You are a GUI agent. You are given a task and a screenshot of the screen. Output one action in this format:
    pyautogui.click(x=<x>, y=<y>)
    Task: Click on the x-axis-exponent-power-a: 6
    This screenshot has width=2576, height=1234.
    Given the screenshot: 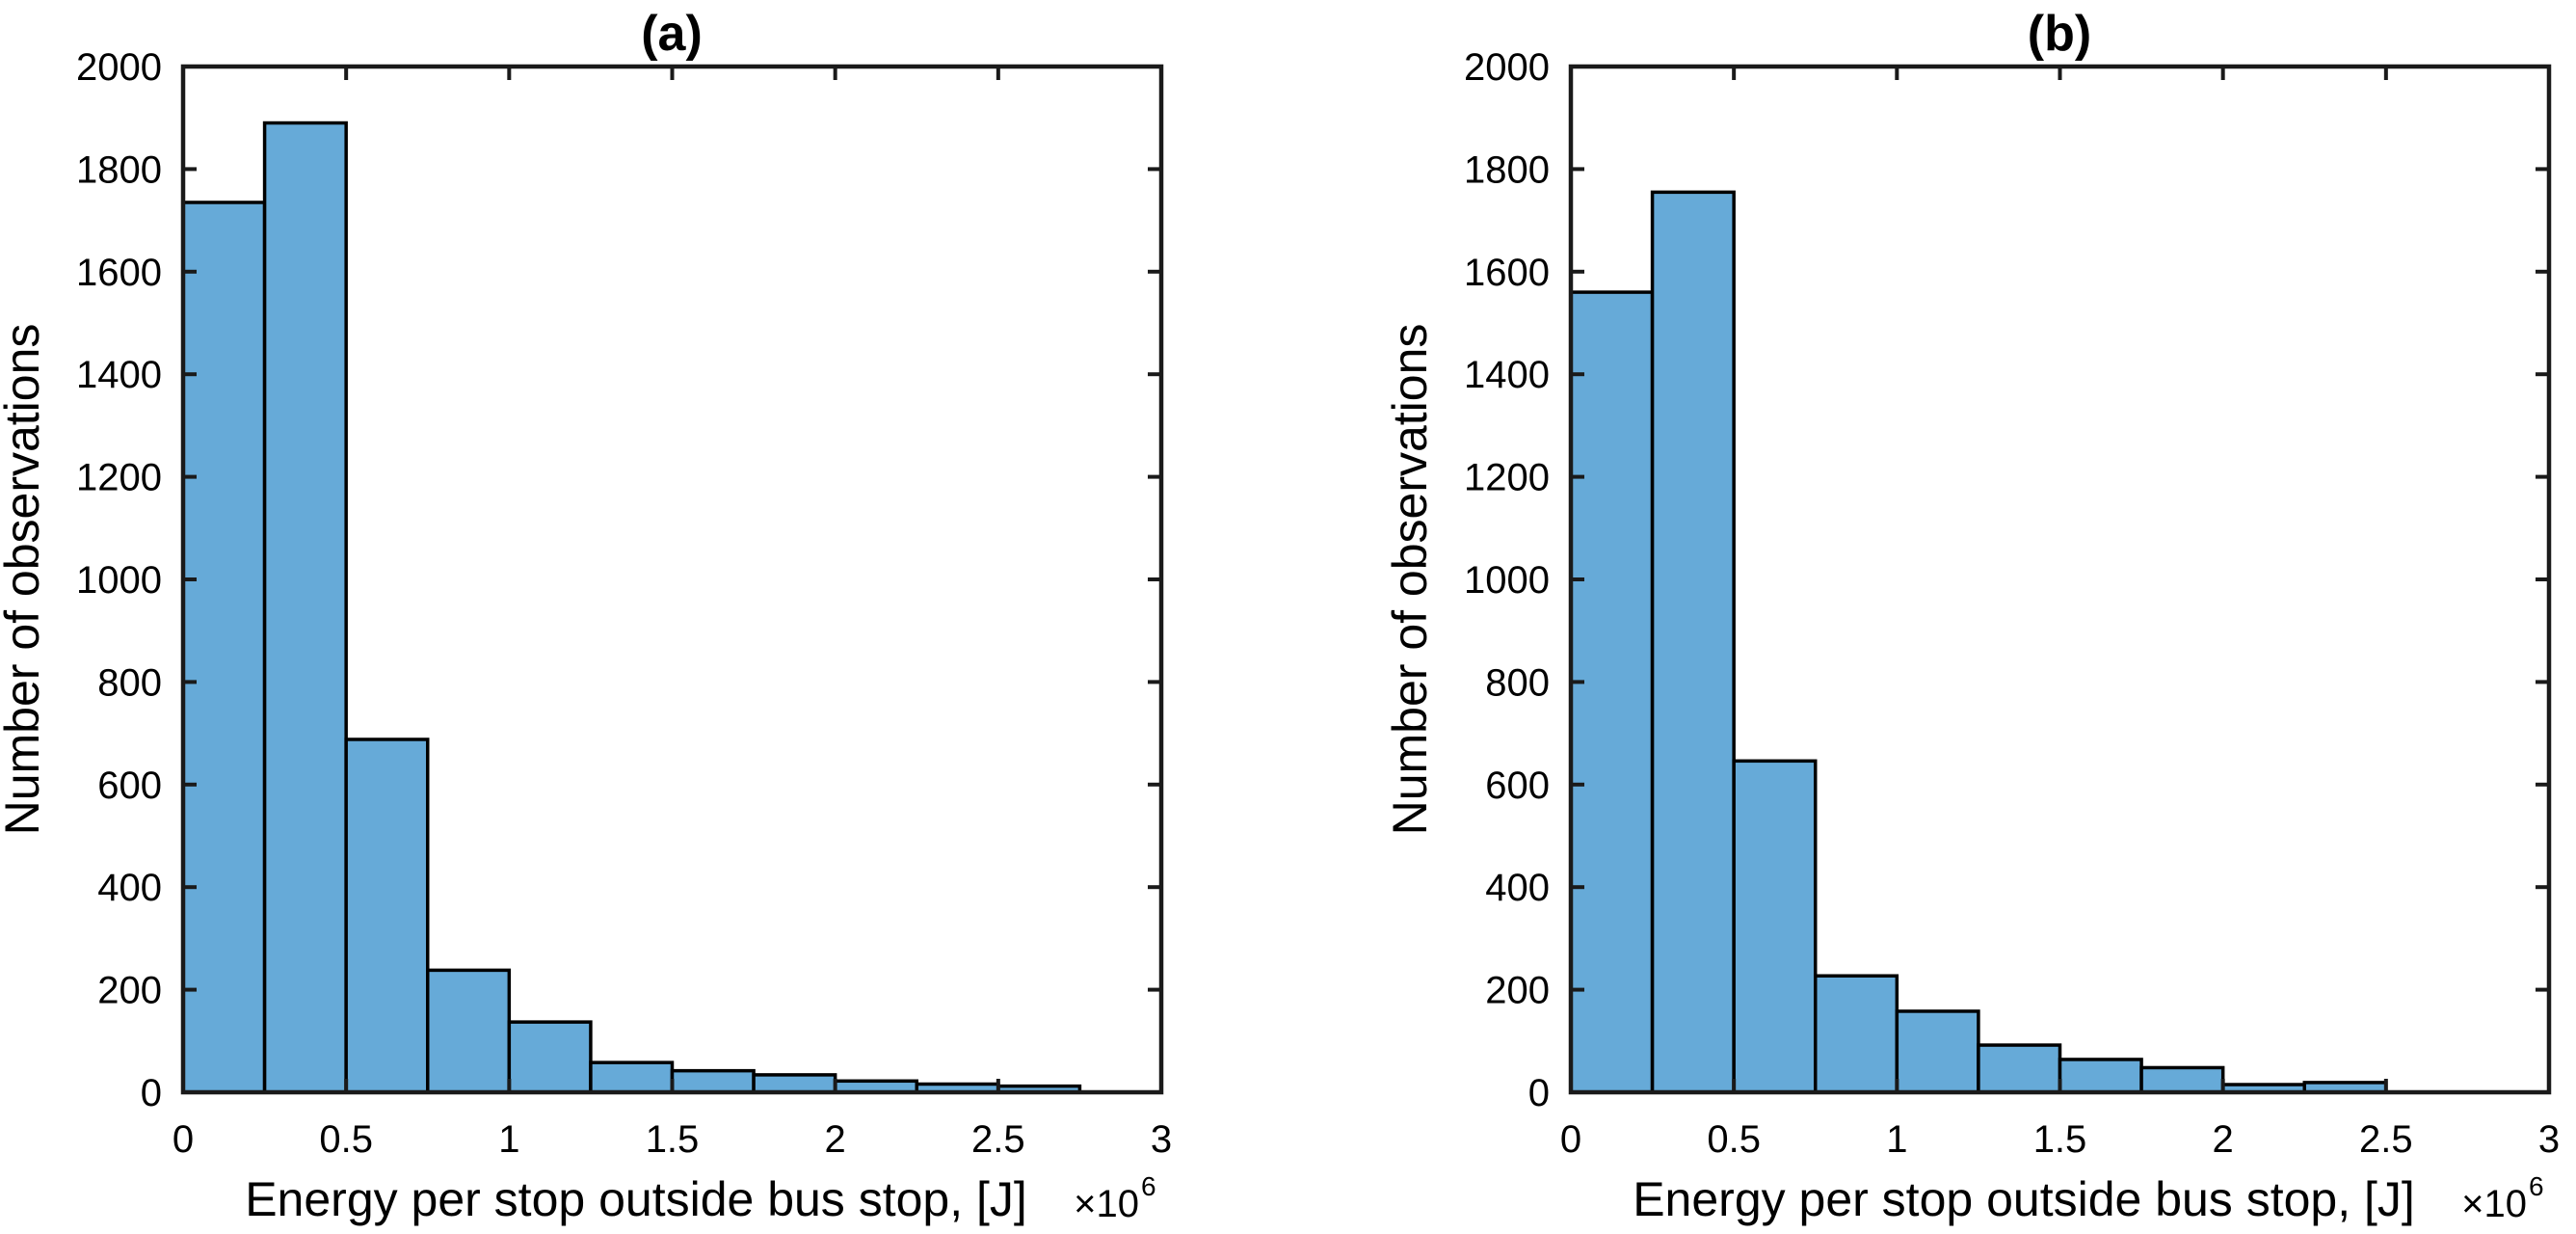 What is the action you would take?
    pyautogui.click(x=1148, y=1186)
    